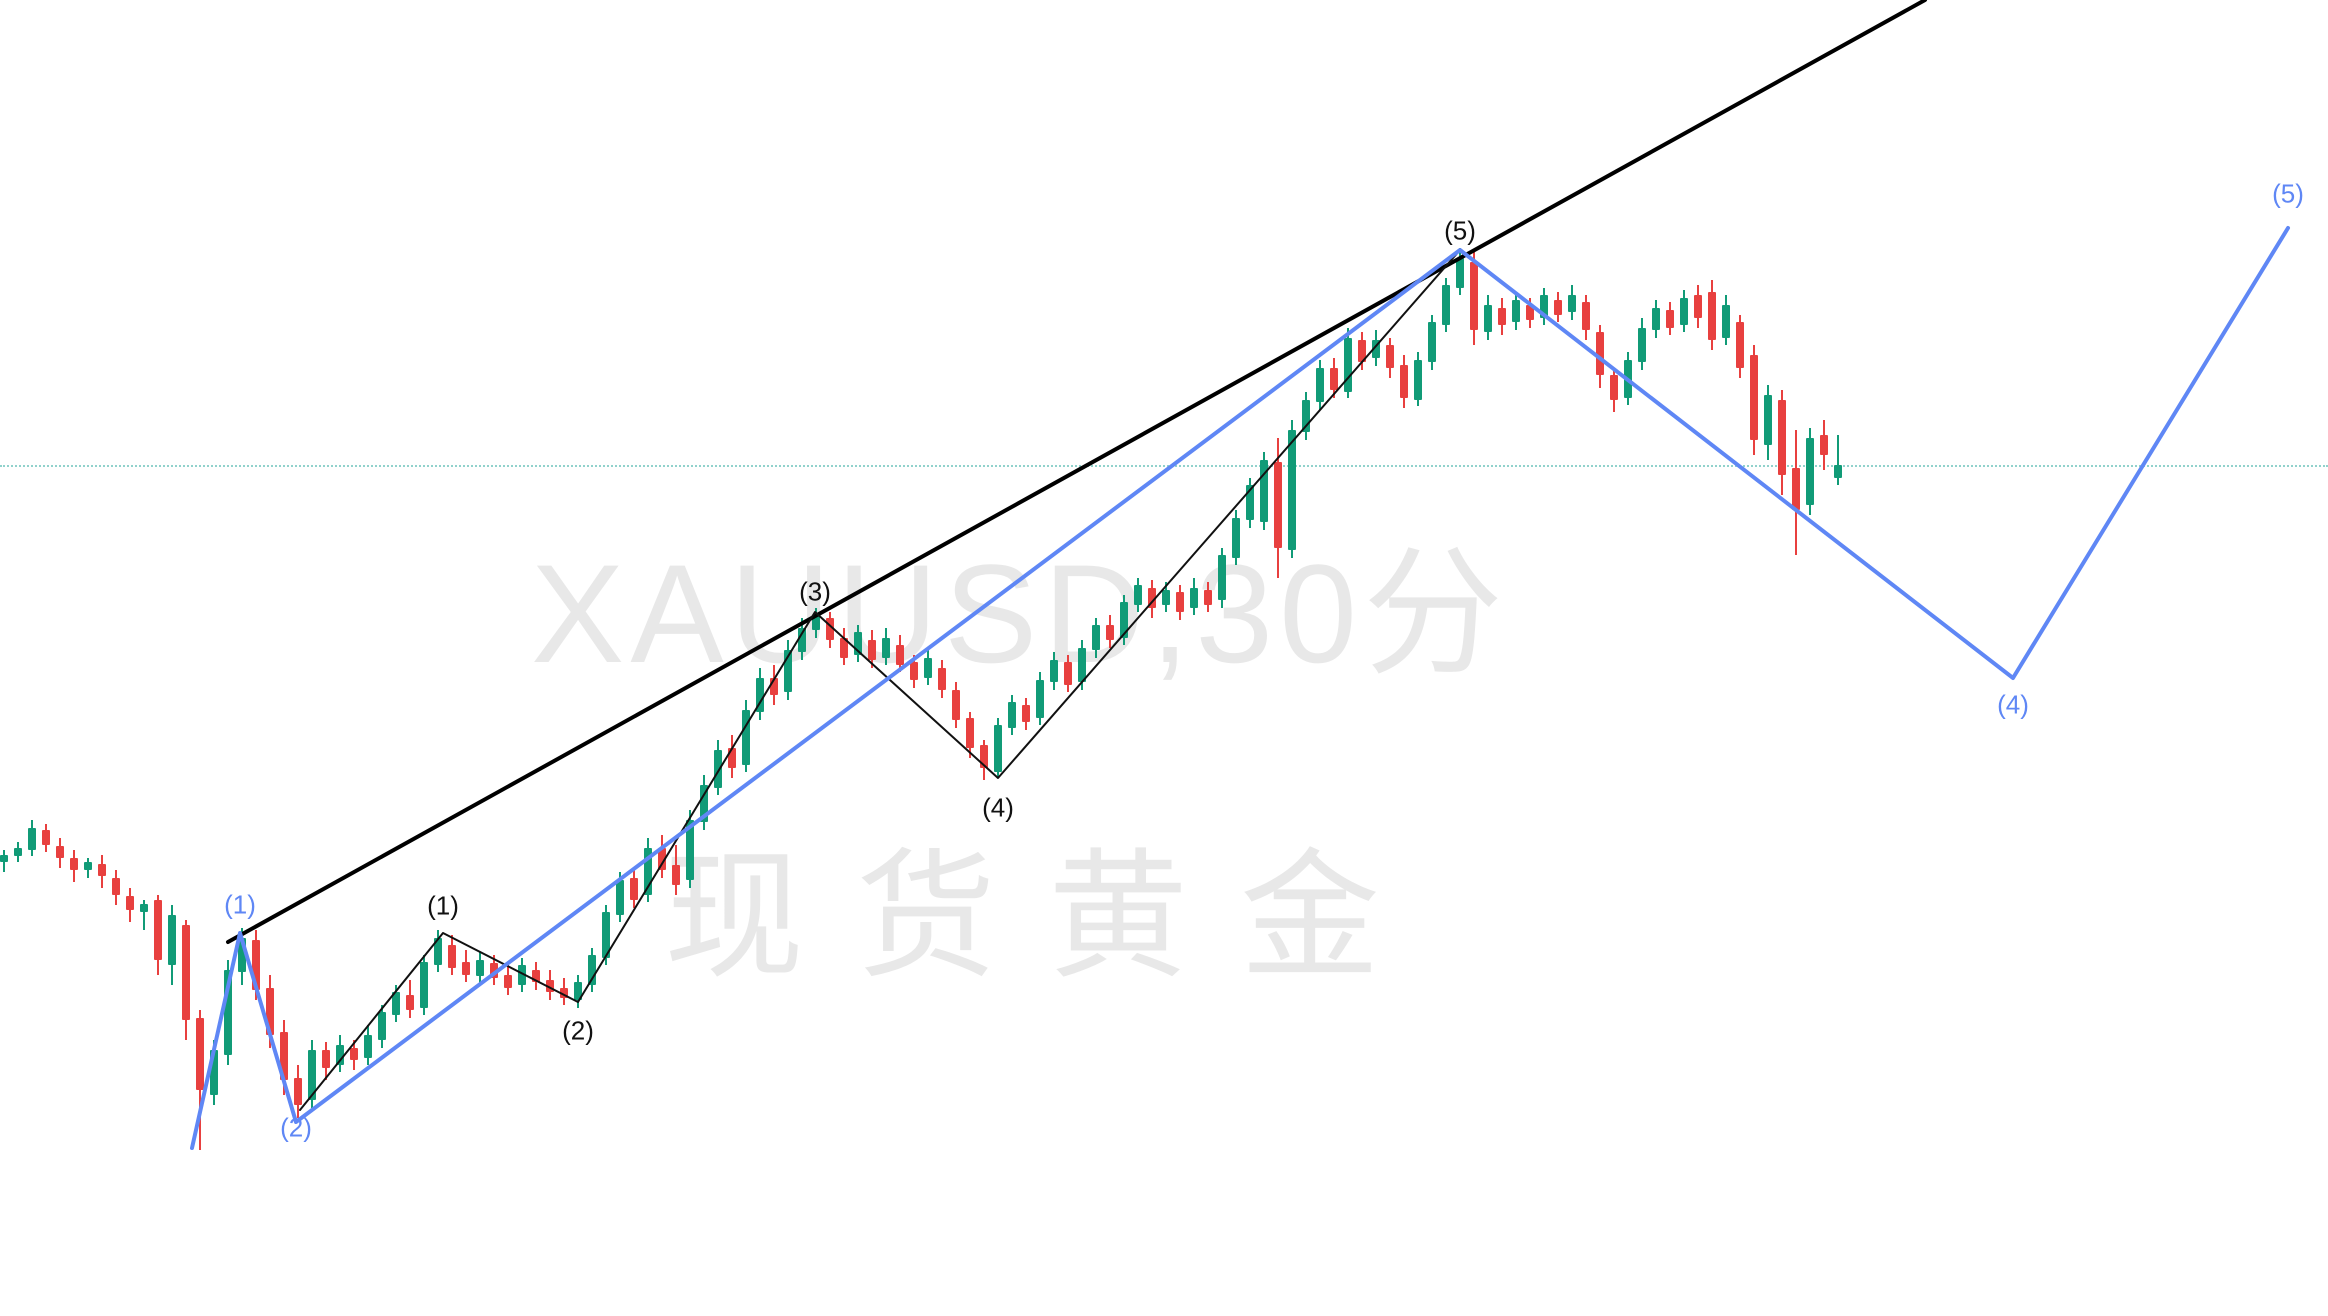 The width and height of the screenshot is (2328, 1316). I want to click on watermark-name: 现货黄金, so click(1048, 916).